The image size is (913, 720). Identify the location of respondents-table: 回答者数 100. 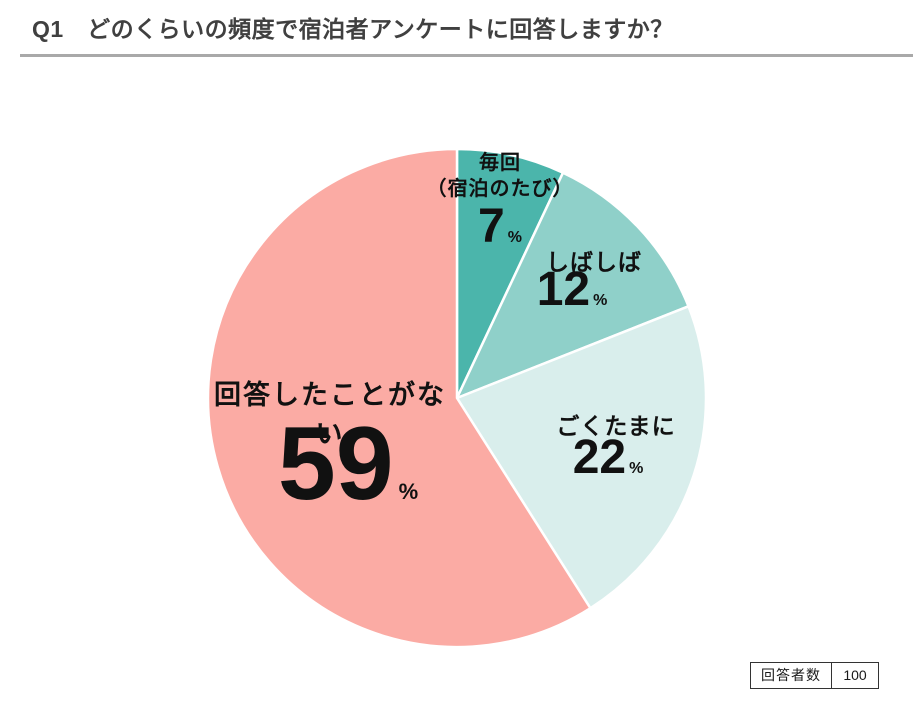
(814, 675).